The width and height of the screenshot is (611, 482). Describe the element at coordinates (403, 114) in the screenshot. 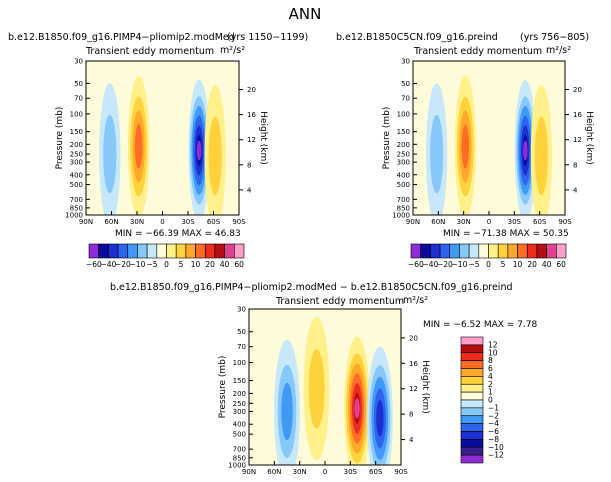

I see `y-tick-label: 100` at that location.